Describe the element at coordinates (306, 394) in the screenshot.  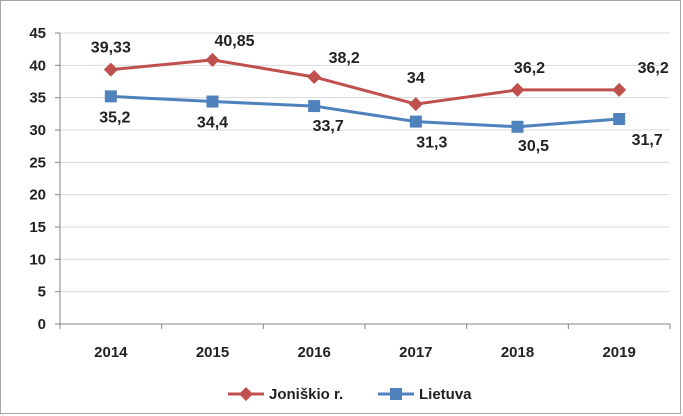
I see `legend-label: Joniškio r.` at that location.